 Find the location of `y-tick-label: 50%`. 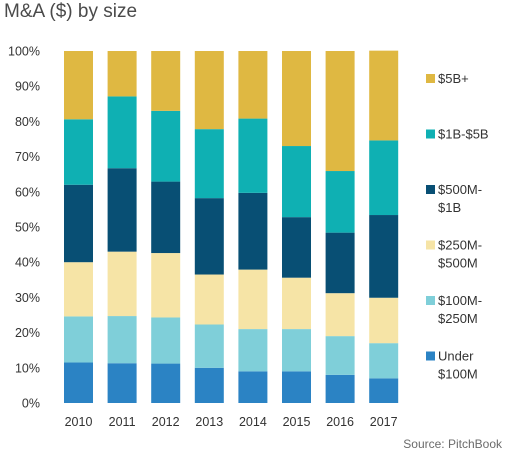

y-tick-label: 50% is located at coordinates (27, 228).